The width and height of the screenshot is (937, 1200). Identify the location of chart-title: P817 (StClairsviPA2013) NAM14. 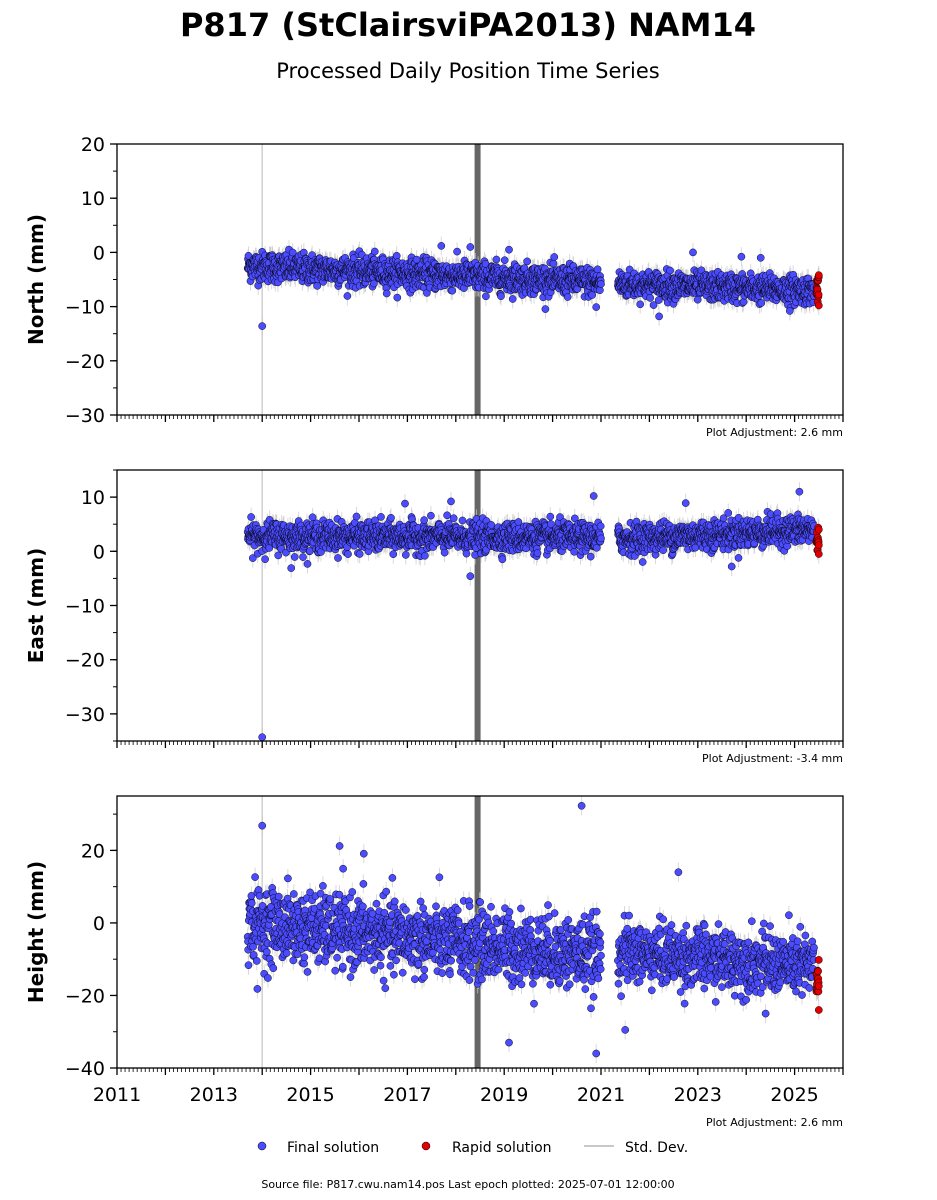
(468, 25).